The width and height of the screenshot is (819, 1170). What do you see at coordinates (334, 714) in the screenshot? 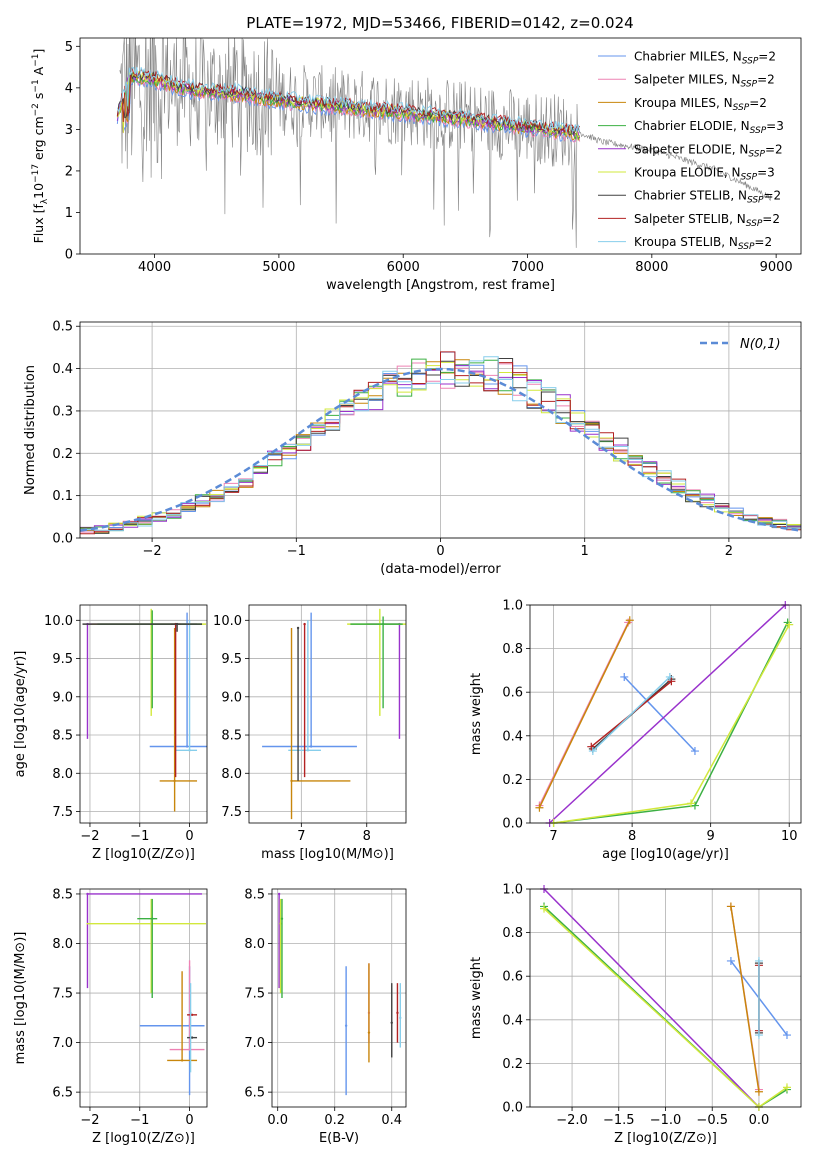
I see `age_vs_mass-plot-area` at bounding box center [334, 714].